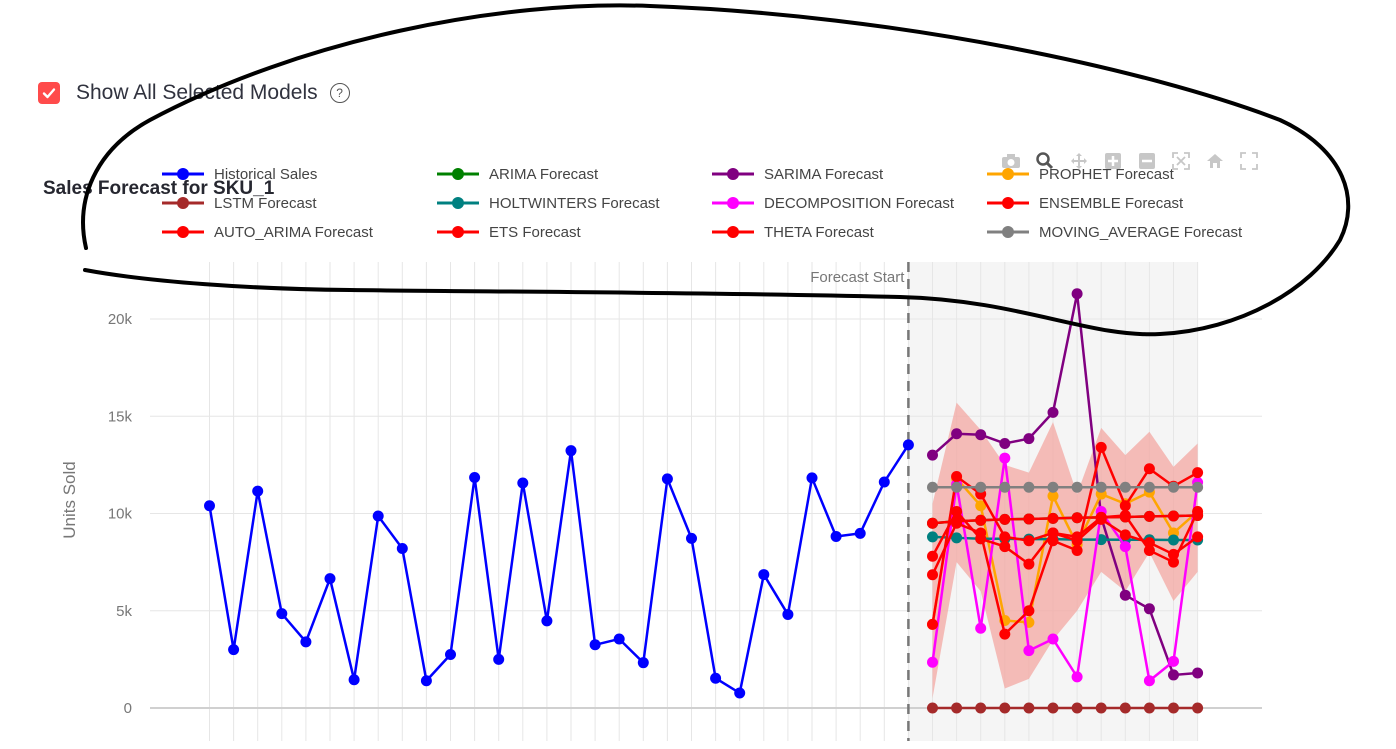 The height and width of the screenshot is (749, 1396). What do you see at coordinates (120, 319) in the screenshot?
I see `y-tick-label: 20k` at bounding box center [120, 319].